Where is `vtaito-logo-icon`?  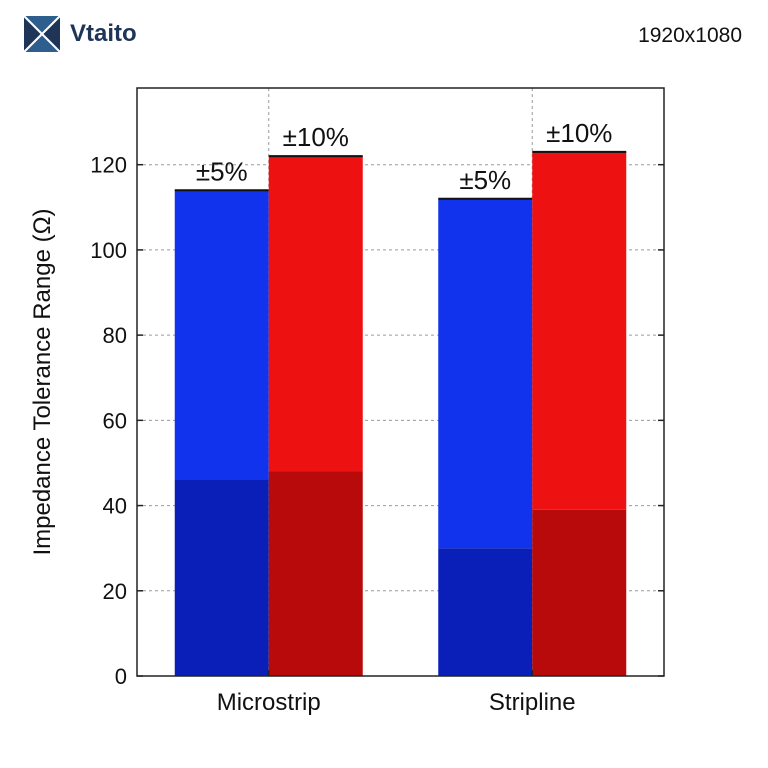
vtaito-logo-icon is located at coordinates (42, 34).